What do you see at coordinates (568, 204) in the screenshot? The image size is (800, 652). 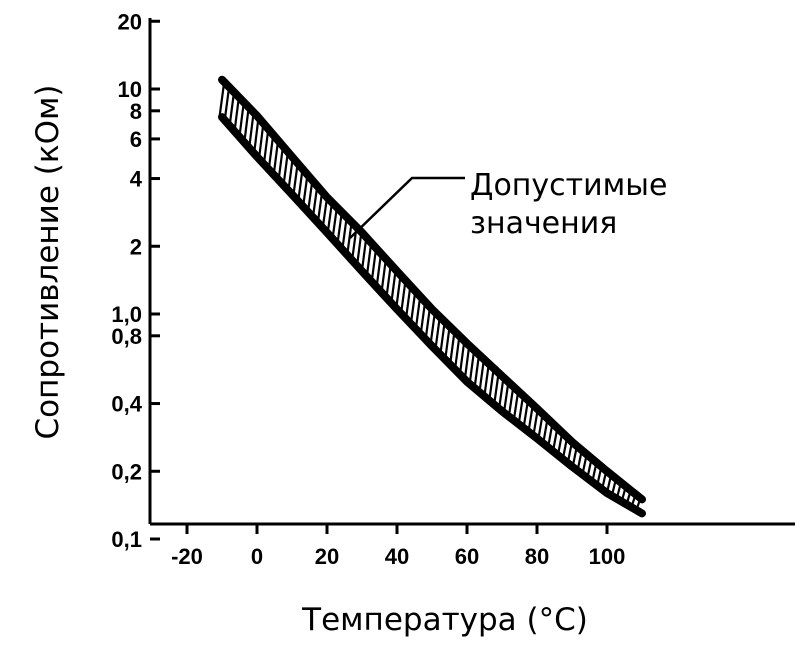 I see `annotation-text: Допустимые значения` at bounding box center [568, 204].